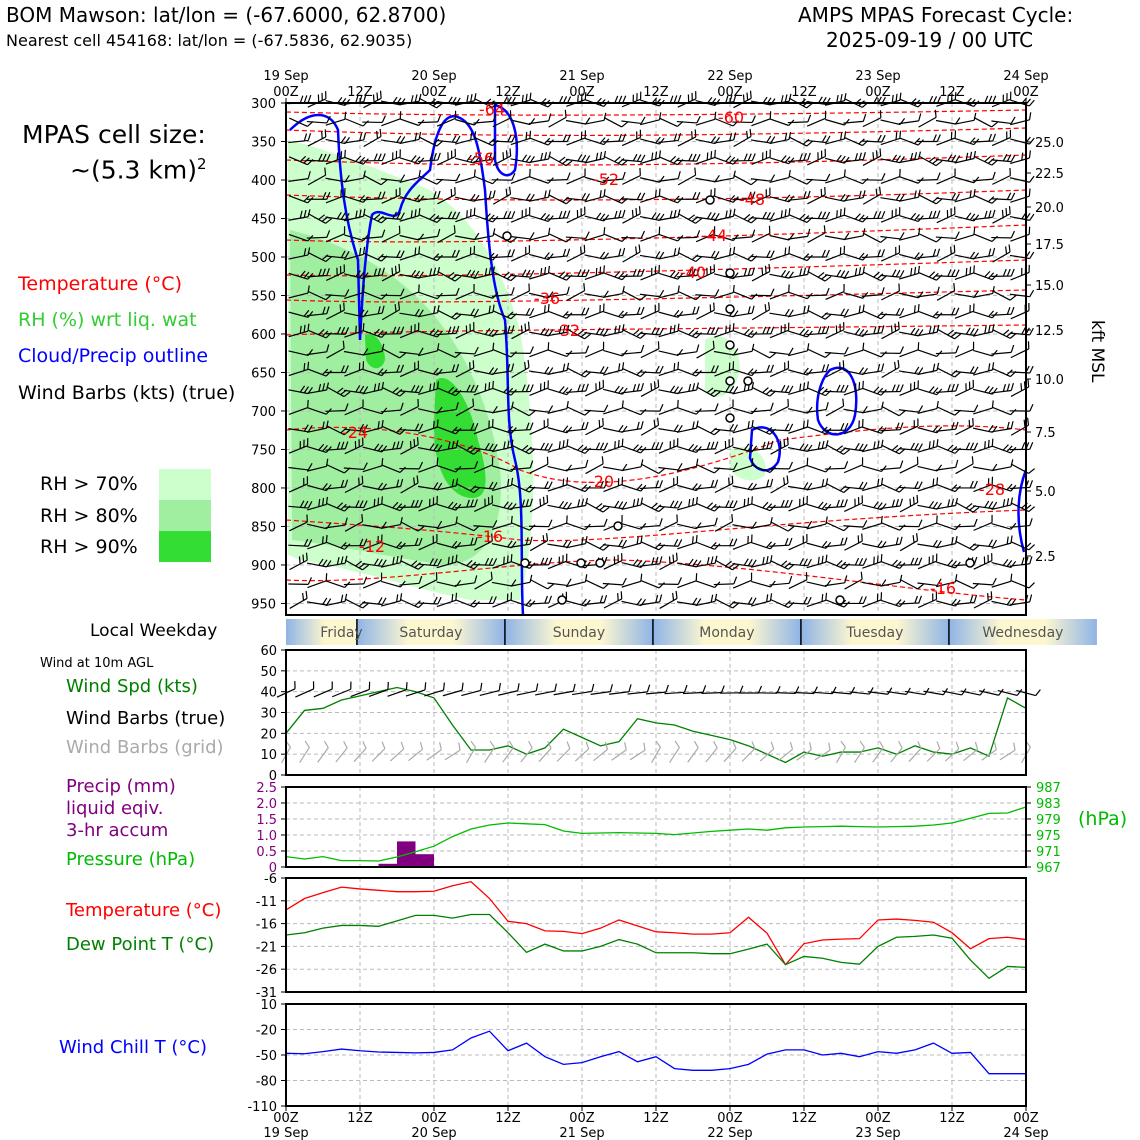 The image size is (1140, 1140). Describe the element at coordinates (500, 686) in the screenshot. I see `surface-wind-barb-flag` at that location.